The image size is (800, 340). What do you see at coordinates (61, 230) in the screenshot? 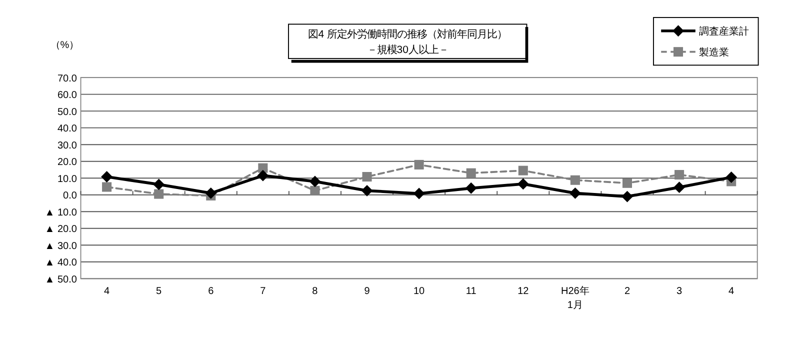
I see `y-tick-label: ▲ 20.0` at bounding box center [61, 230].